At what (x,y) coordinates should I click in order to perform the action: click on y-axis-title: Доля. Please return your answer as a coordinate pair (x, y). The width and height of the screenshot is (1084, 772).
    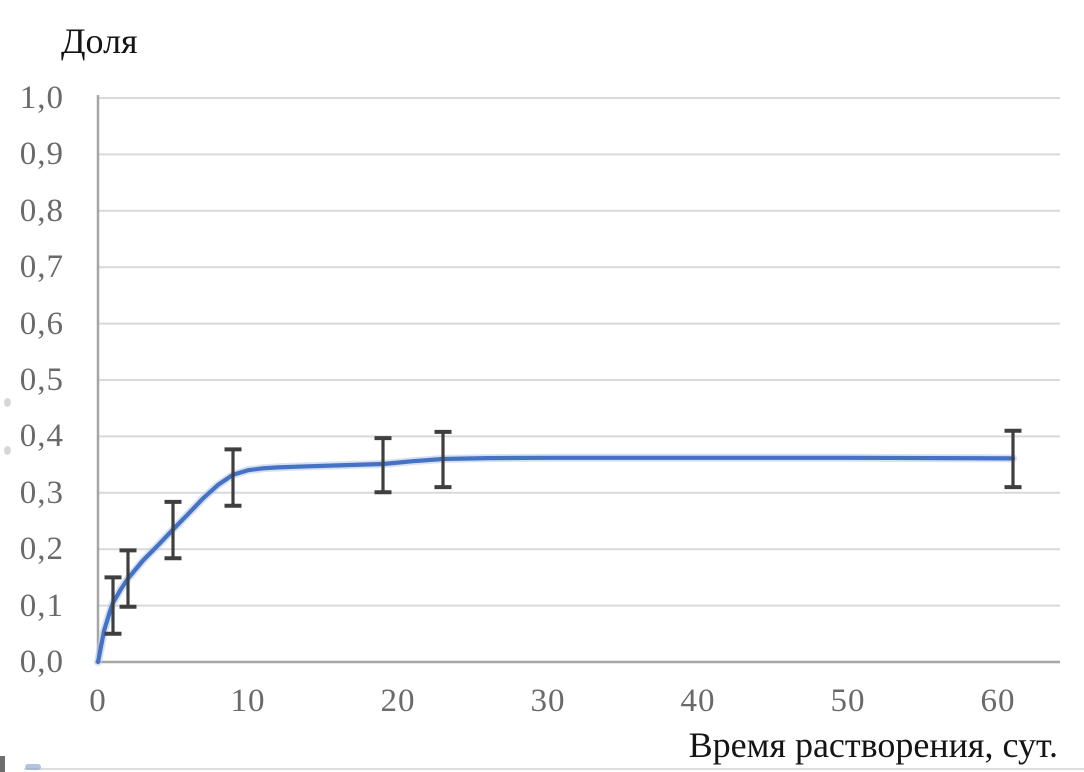
    Looking at the image, I should click on (99, 41).